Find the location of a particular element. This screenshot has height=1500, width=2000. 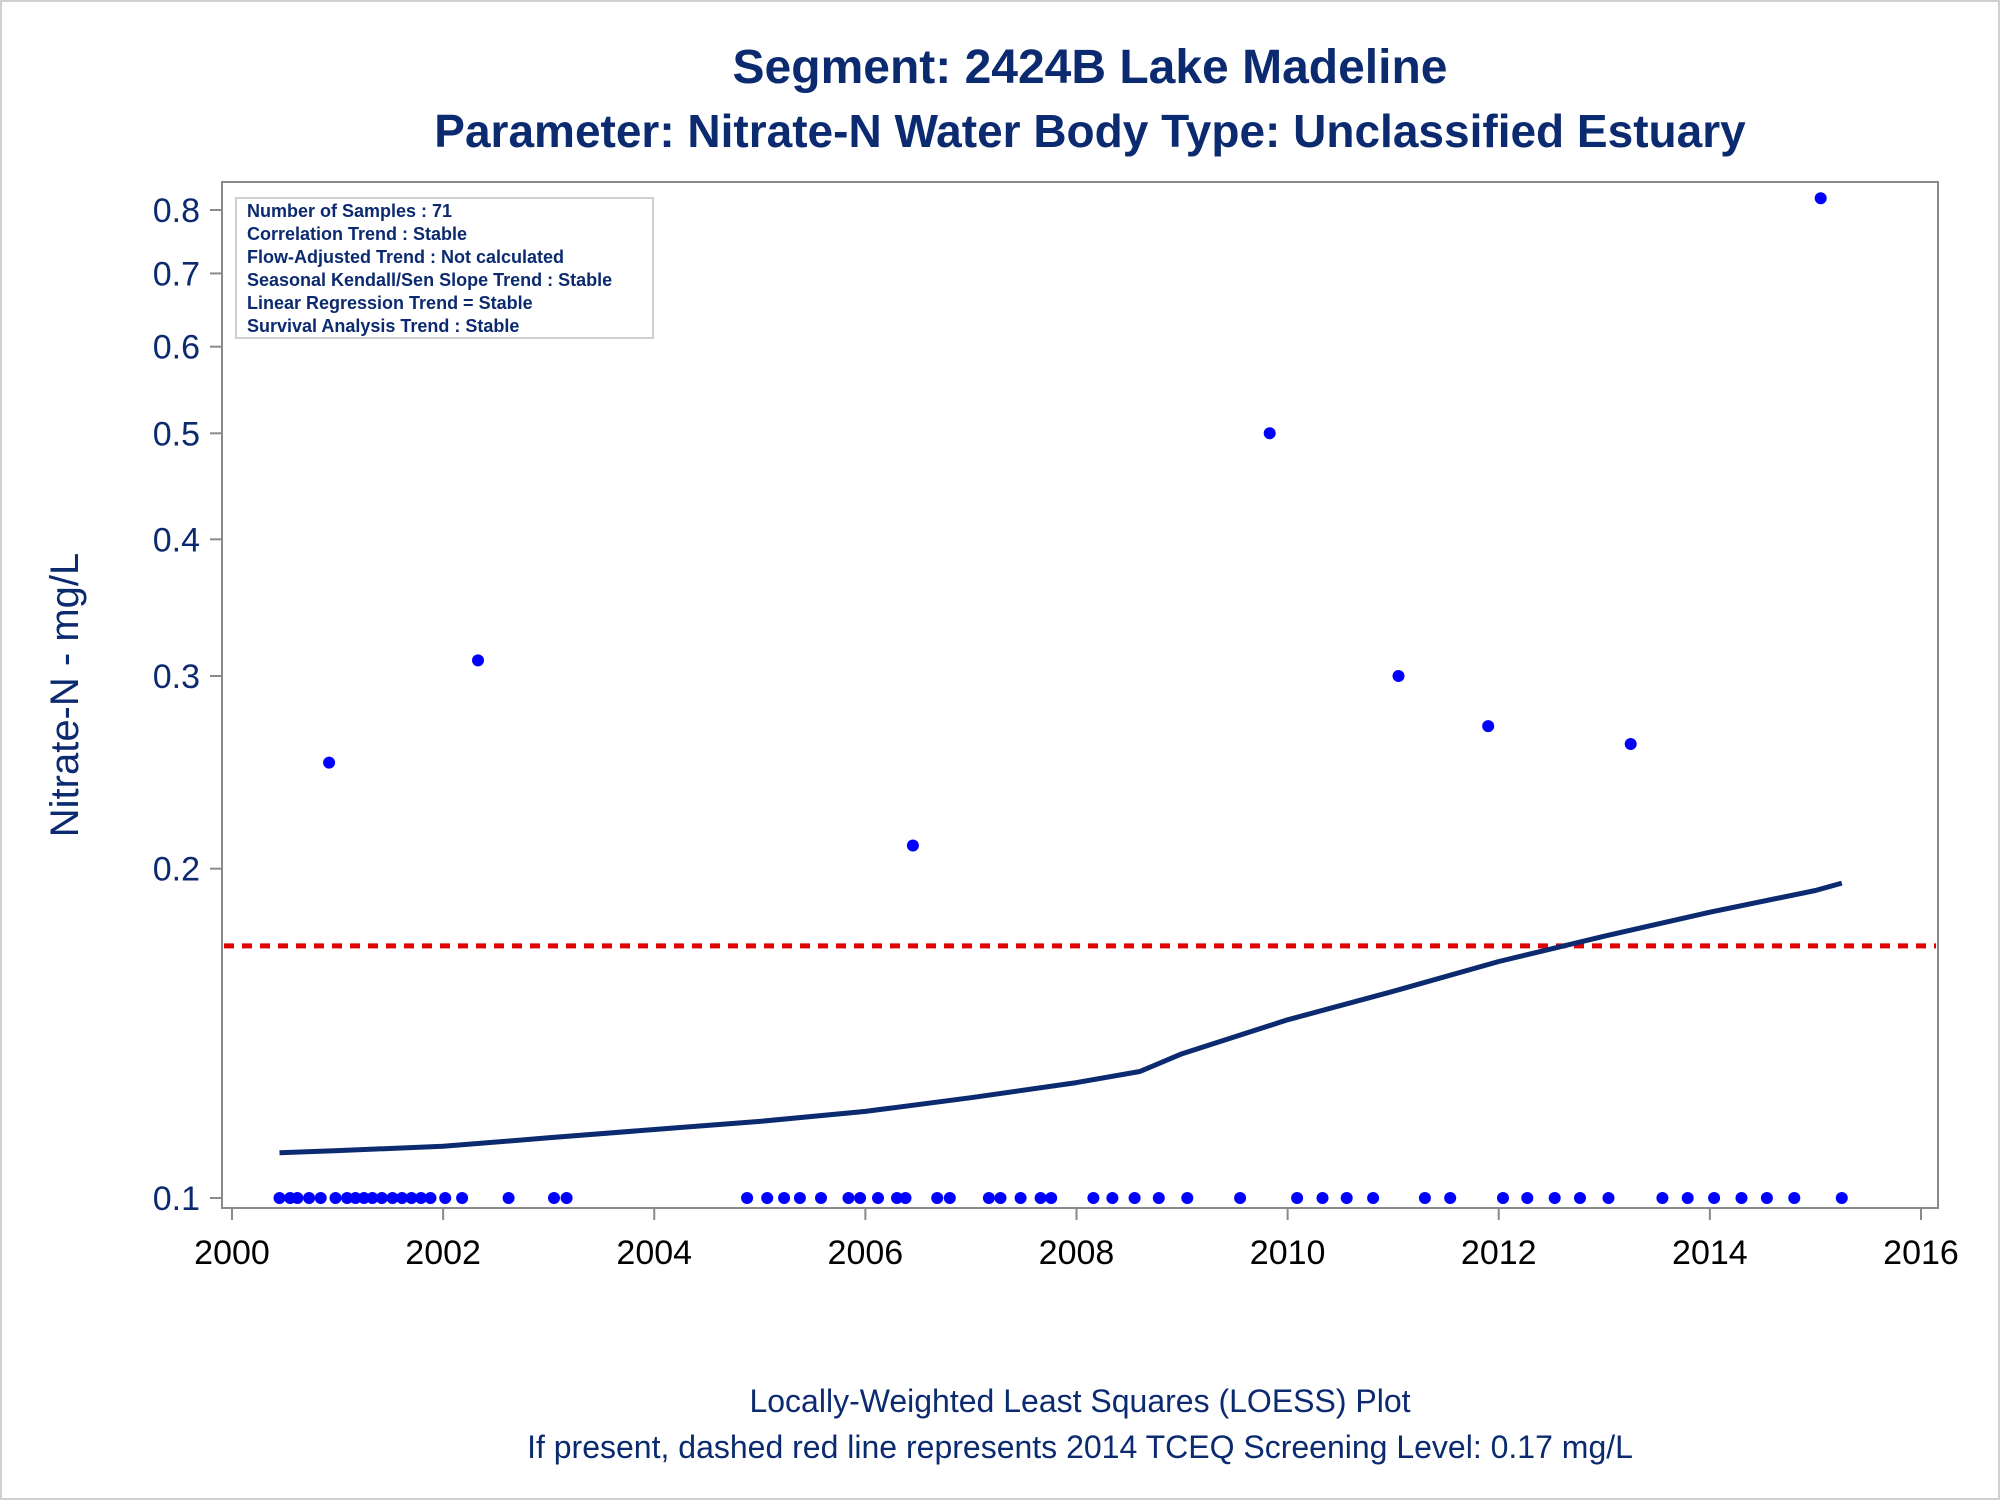

stats-line: Flow-Adjusted Trend : Not calculated is located at coordinates (405, 257).